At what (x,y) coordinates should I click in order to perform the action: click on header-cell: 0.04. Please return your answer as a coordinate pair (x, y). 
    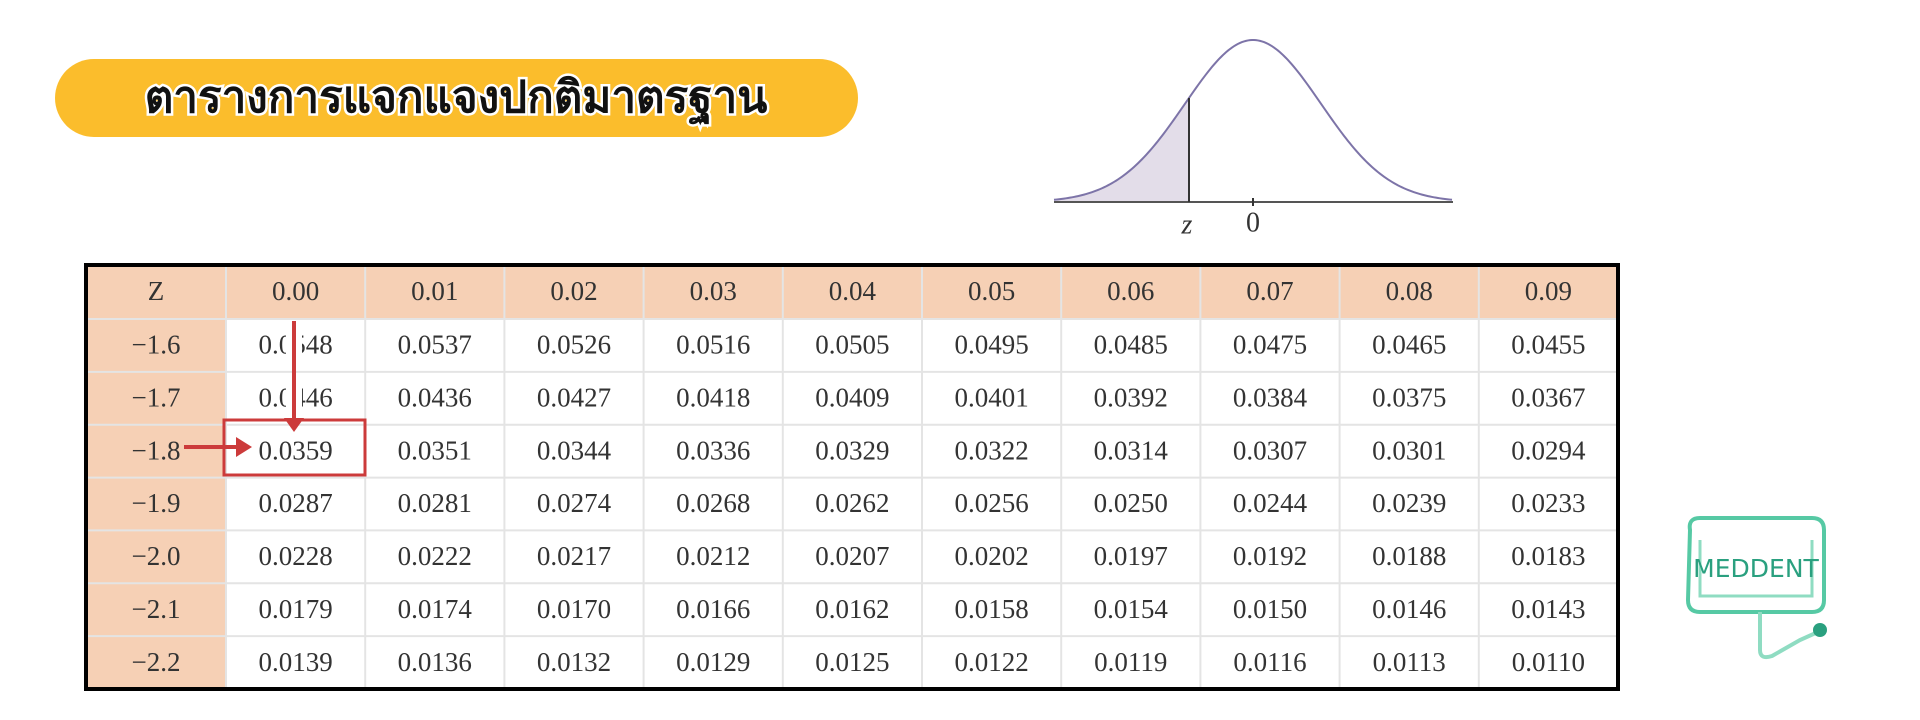
    Looking at the image, I should click on (853, 291).